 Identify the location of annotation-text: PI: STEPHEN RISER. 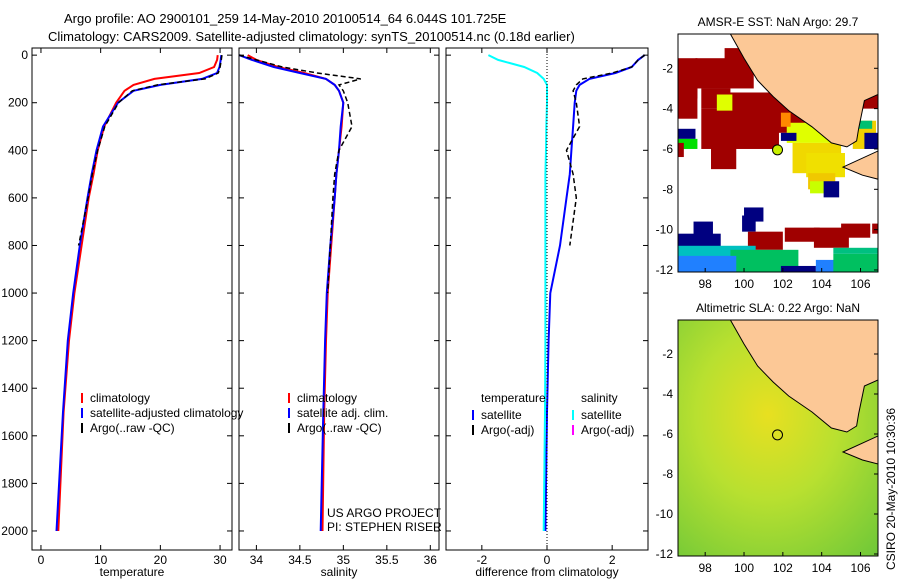
(384, 527).